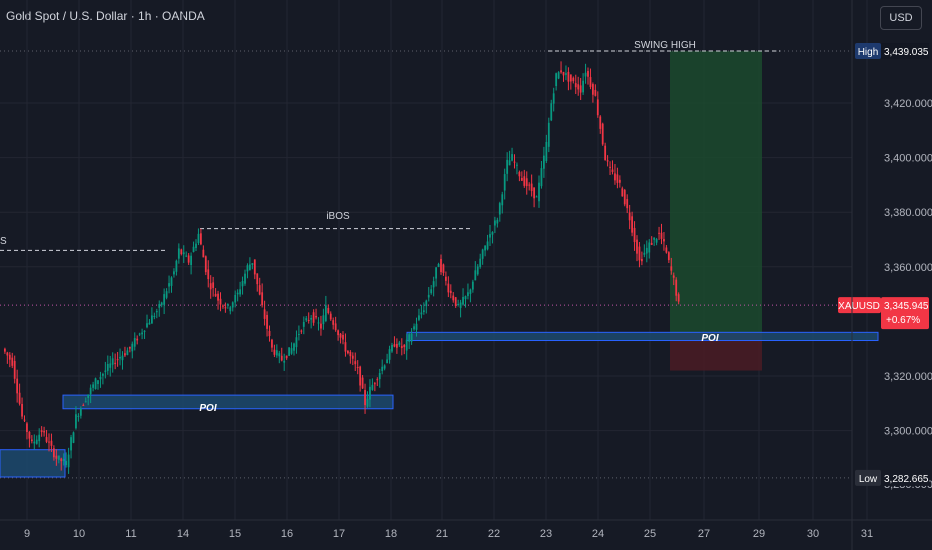  What do you see at coordinates (906, 52) in the screenshot?
I see `high-value: 3,439.035` at bounding box center [906, 52].